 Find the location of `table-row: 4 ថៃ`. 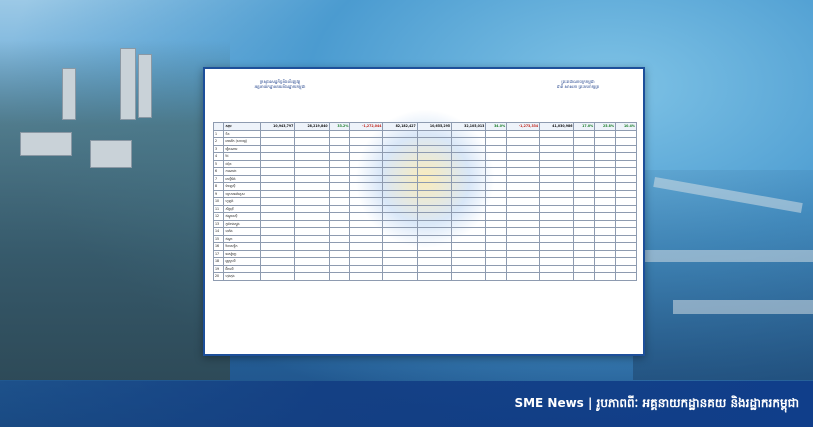

table-row: 4 ថៃ is located at coordinates (424, 156).